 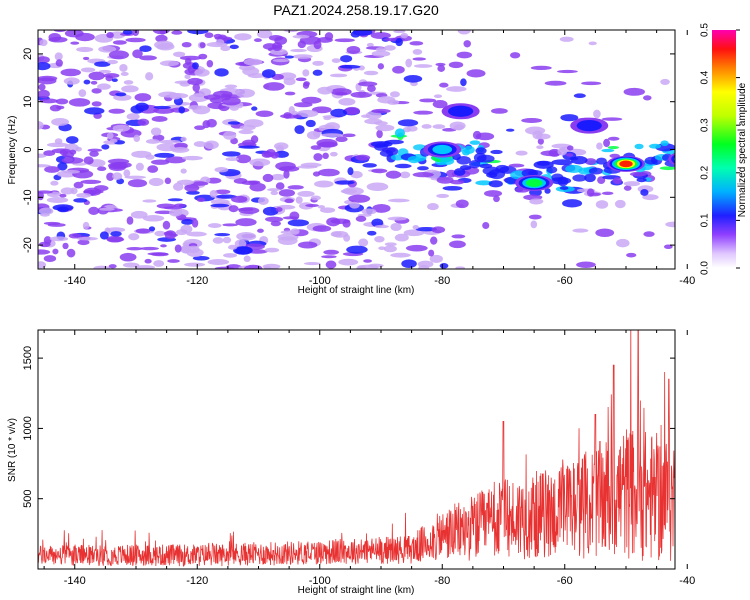 What do you see at coordinates (705, 30) in the screenshot?
I see `colorbar-tick-label: 0.5` at bounding box center [705, 30].